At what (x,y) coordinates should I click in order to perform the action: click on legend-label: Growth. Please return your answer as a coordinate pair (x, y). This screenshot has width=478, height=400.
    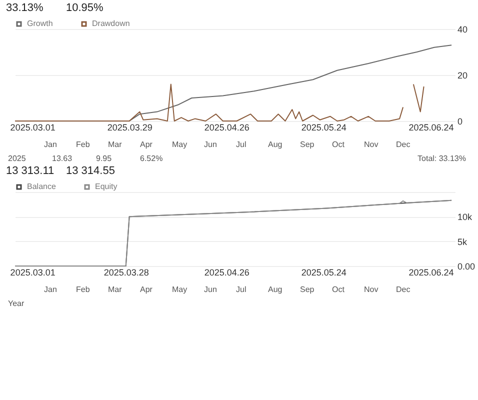
    Looking at the image, I should click on (40, 23).